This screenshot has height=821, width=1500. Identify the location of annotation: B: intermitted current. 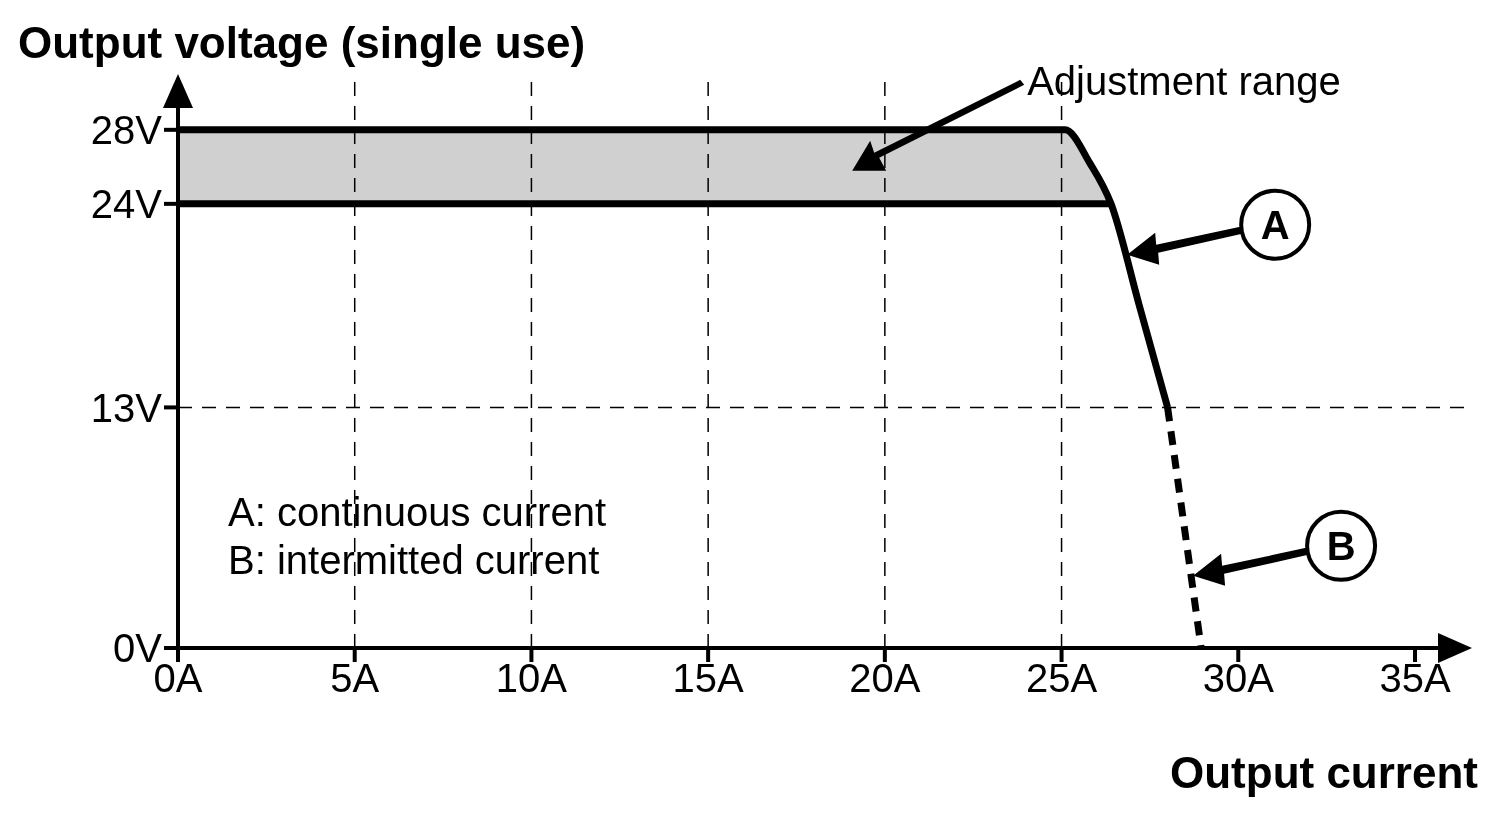
(414, 560).